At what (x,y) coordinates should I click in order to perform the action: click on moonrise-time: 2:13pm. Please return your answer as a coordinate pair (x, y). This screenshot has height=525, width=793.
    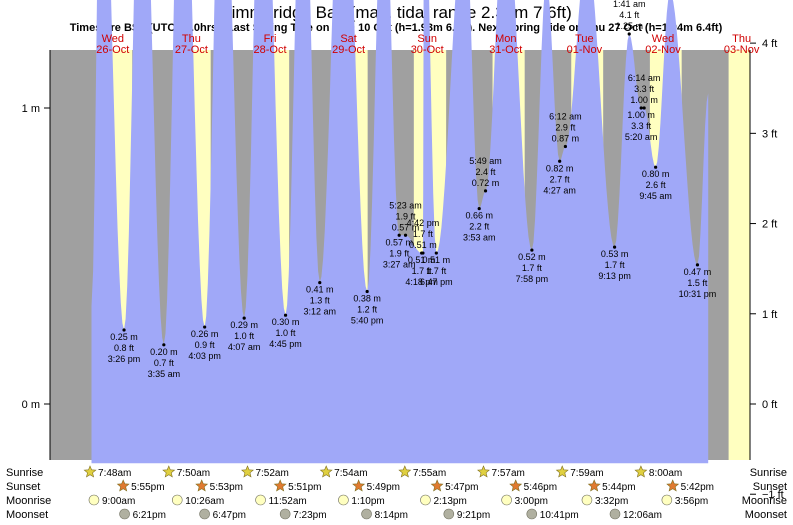
    Looking at the image, I should click on (449, 501).